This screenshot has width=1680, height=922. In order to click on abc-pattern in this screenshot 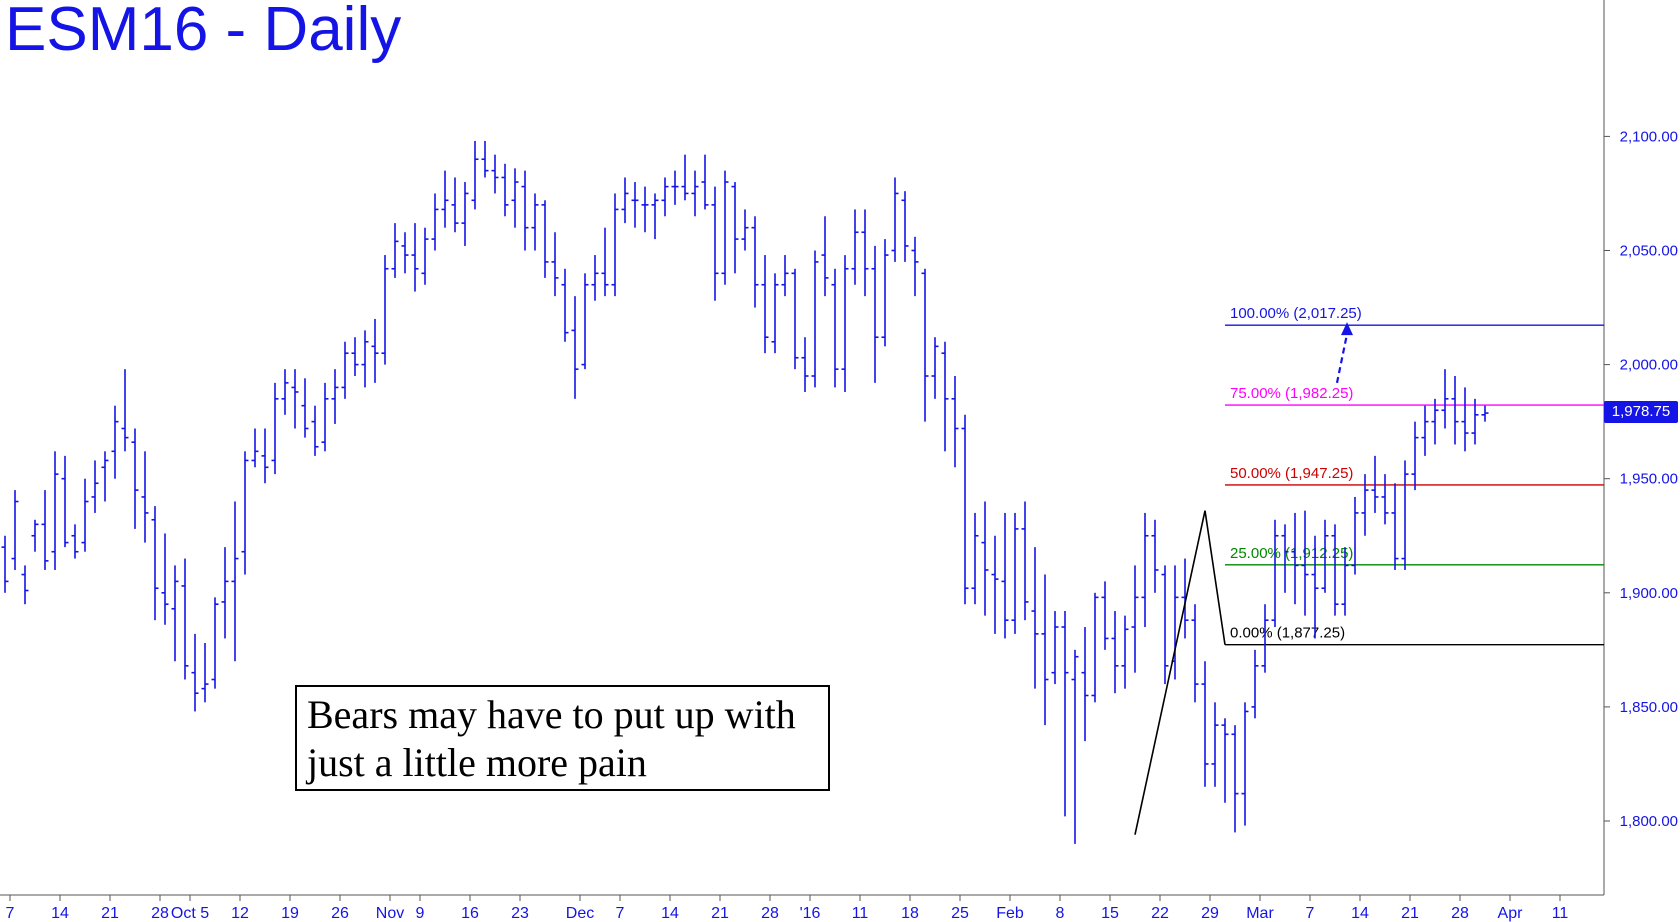, I will do `click(1243, 578)`.